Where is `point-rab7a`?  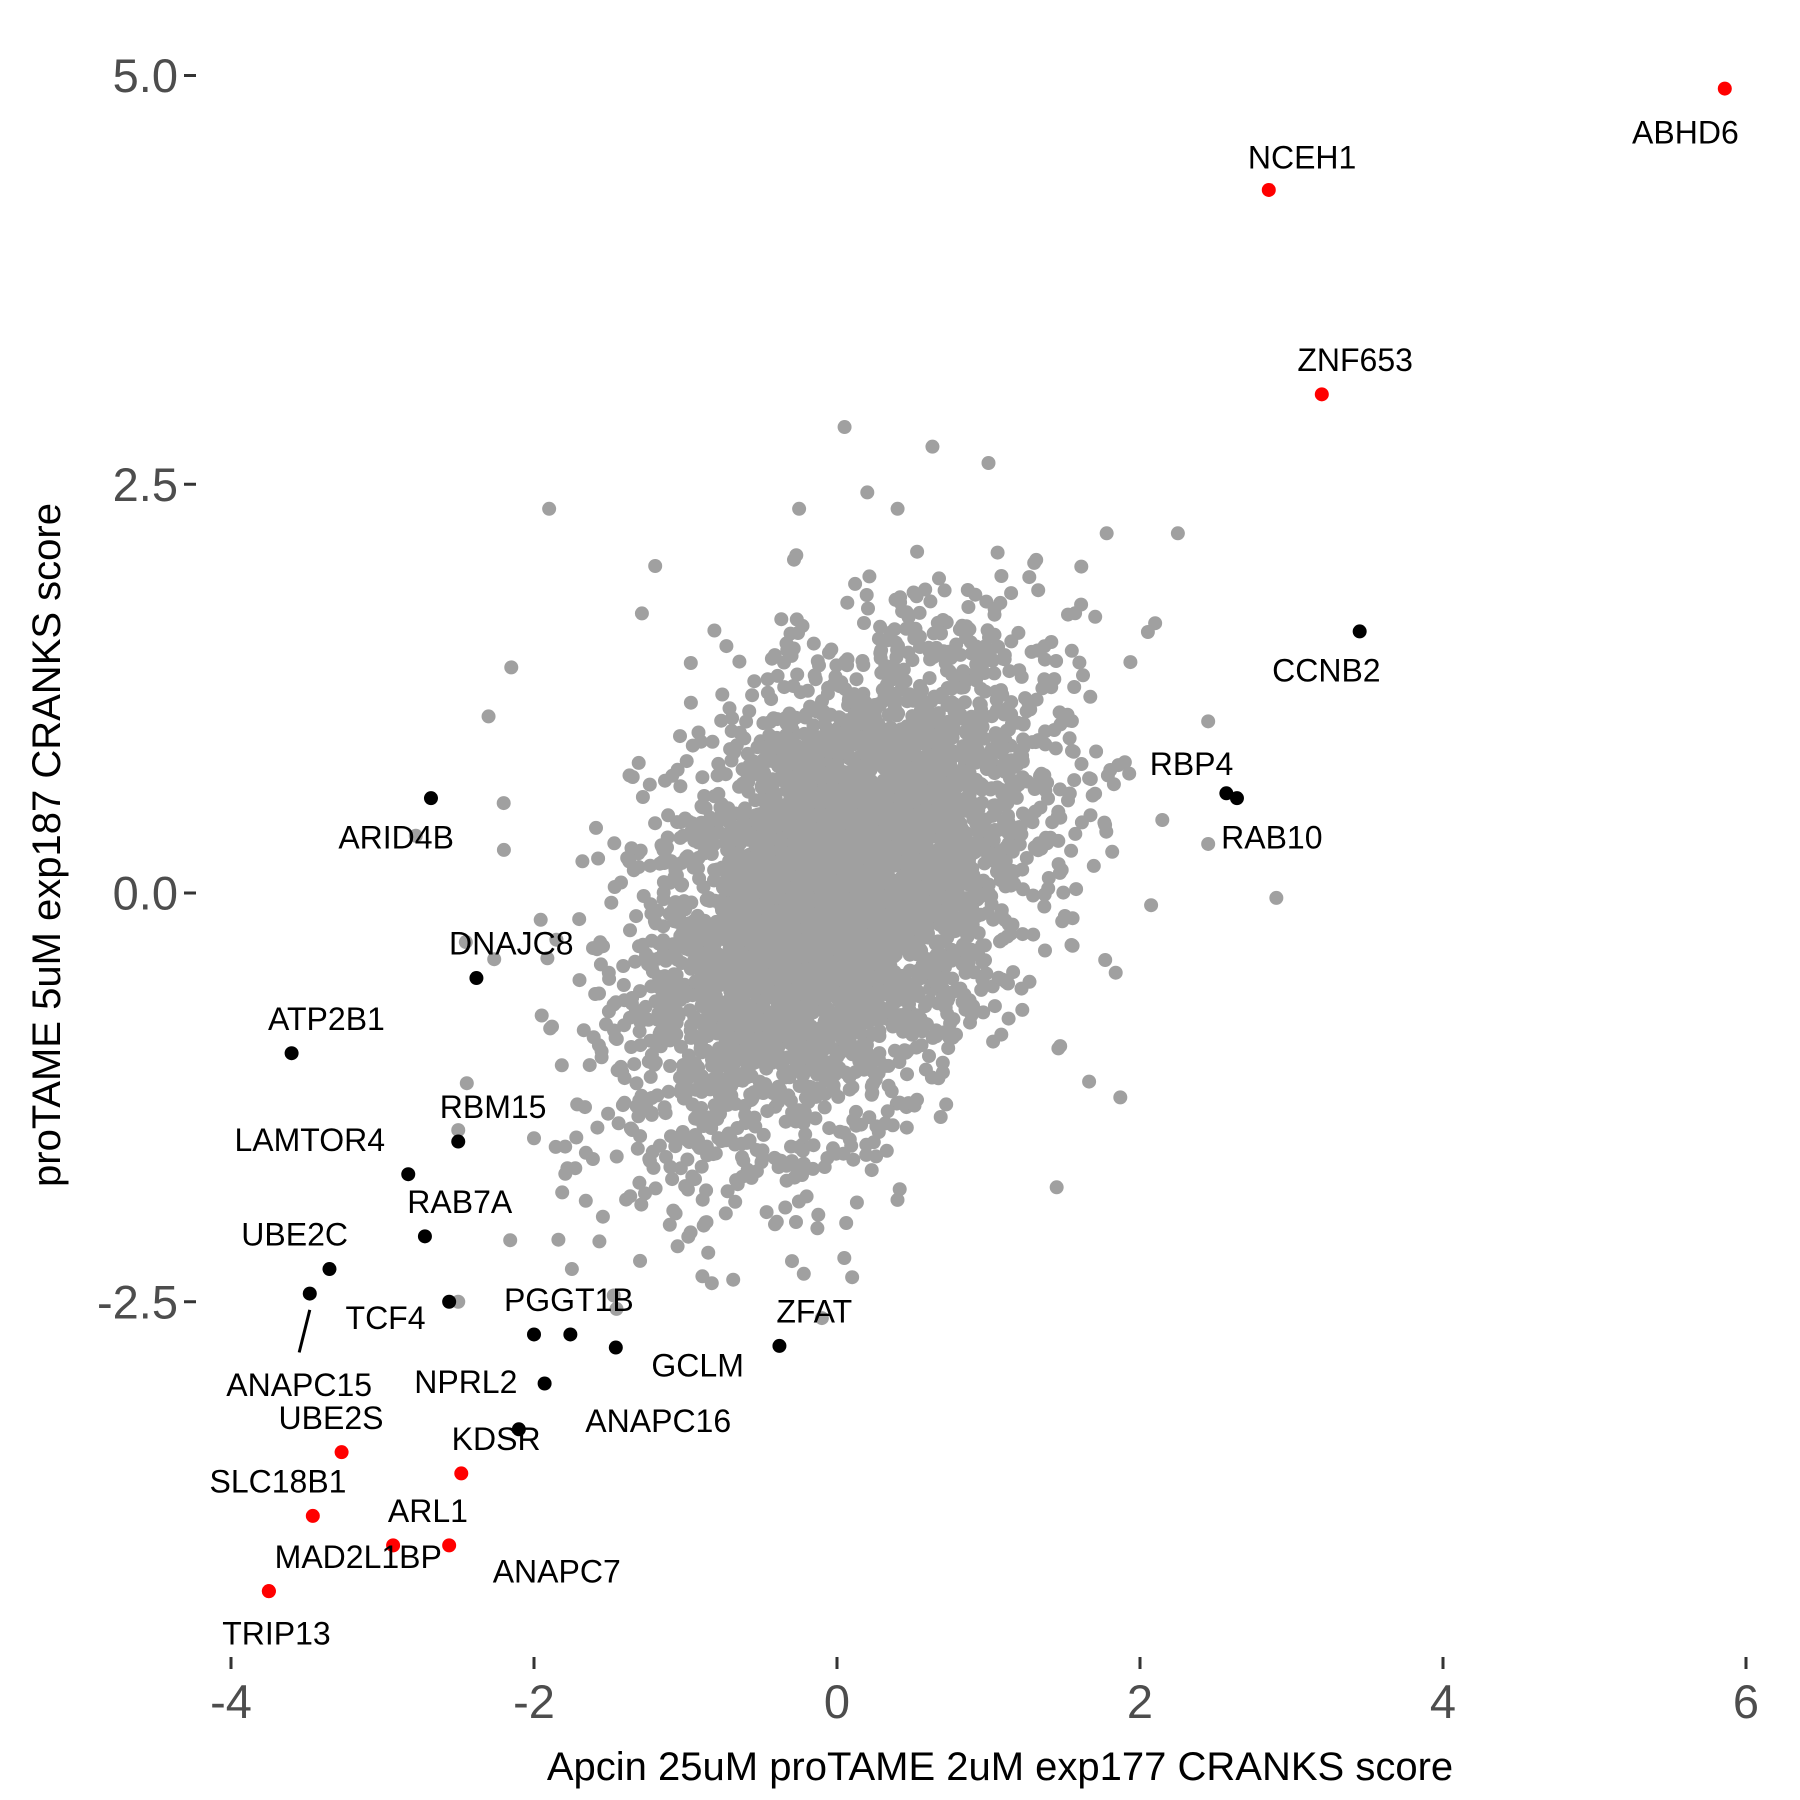 point-rab7a is located at coordinates (424, 1236).